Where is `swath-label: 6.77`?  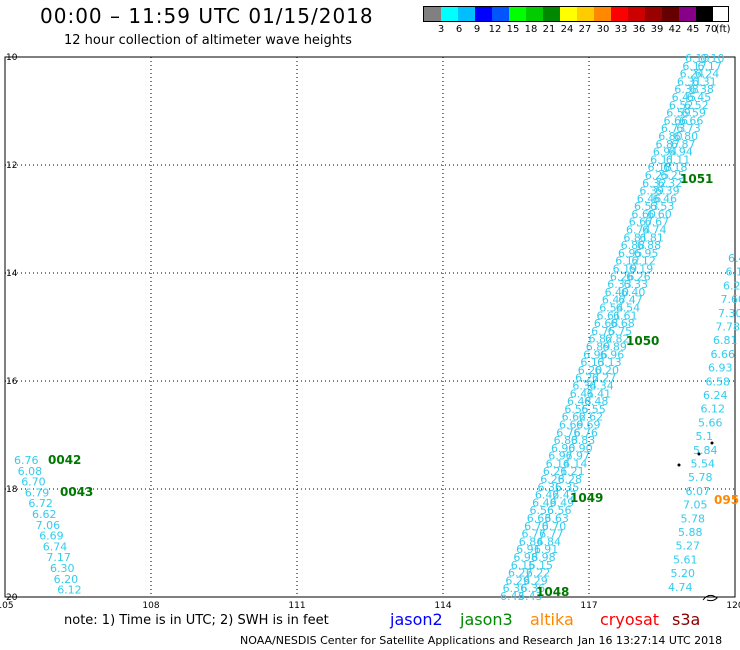 swath-label: 6.77 is located at coordinates (551, 534).